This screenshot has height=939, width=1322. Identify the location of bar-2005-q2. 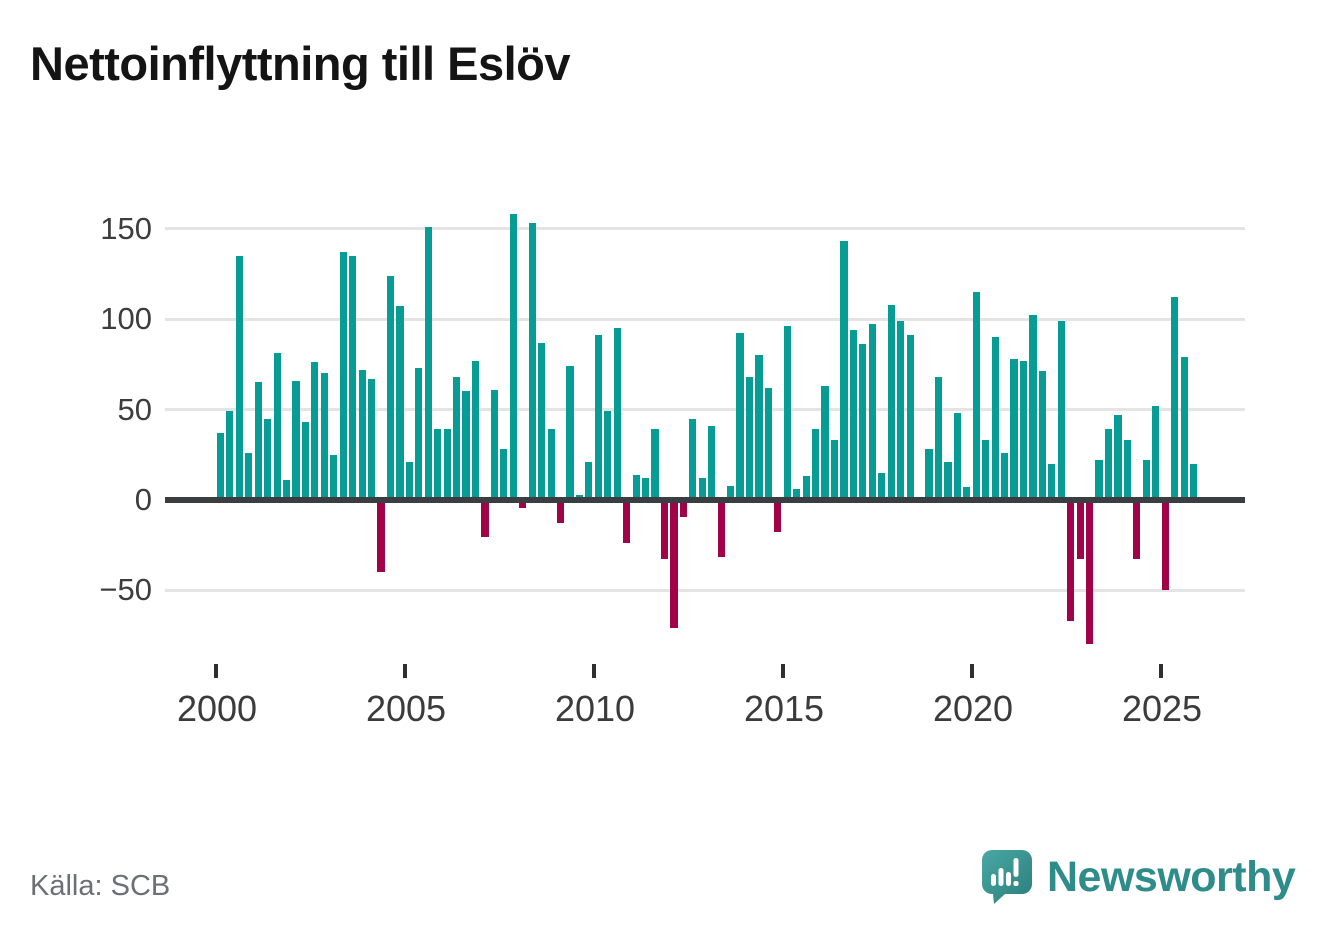
(419, 433).